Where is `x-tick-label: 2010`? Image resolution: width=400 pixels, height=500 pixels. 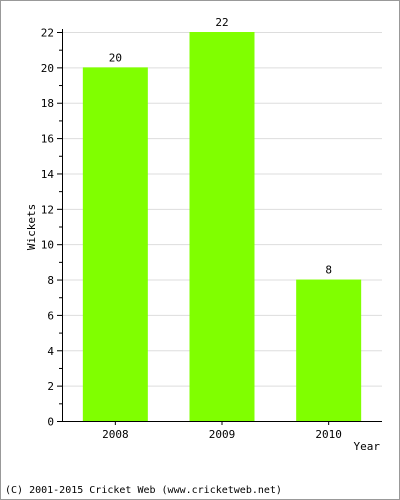 x-tick-label: 2010 is located at coordinates (328, 434).